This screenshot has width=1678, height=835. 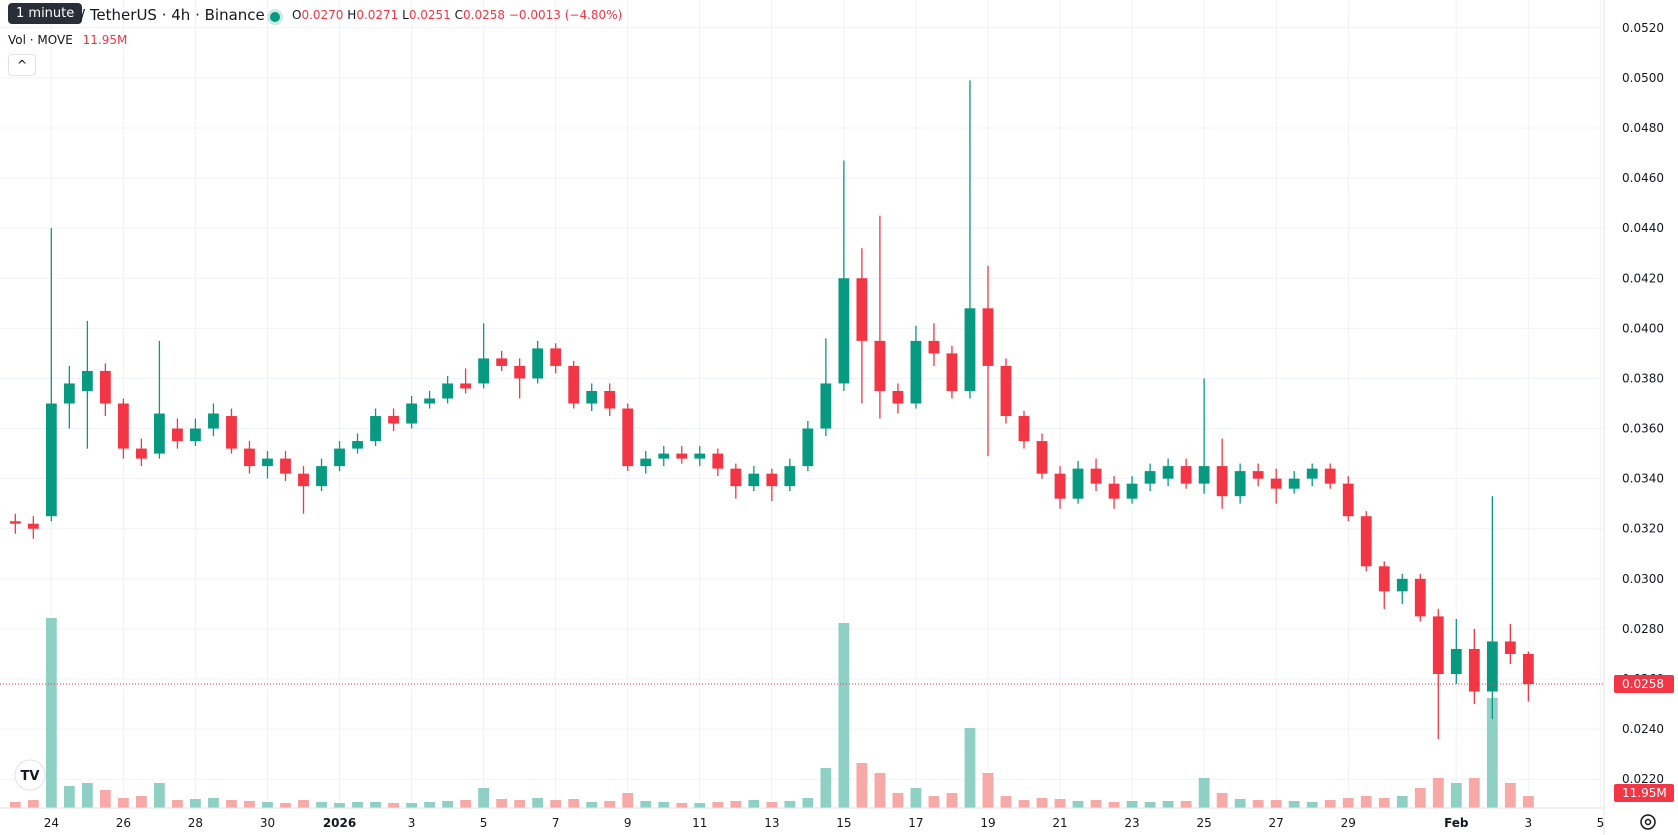 I want to click on collapse-button: ^, so click(x=22, y=65).